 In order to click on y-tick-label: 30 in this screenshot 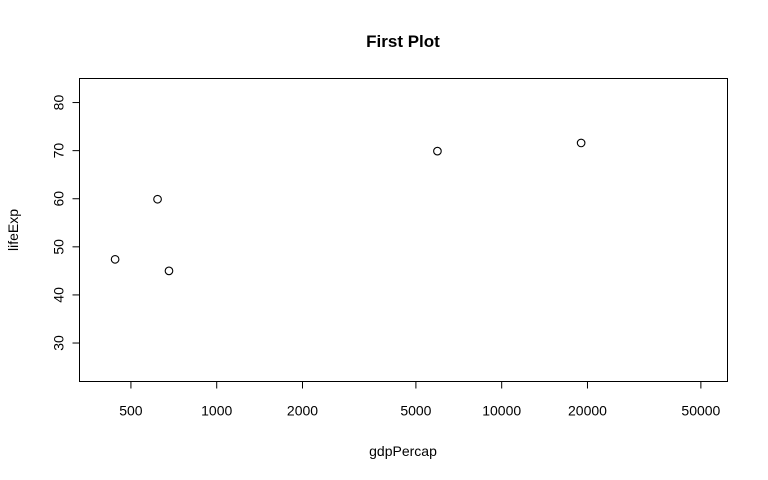, I will do `click(59, 343)`.